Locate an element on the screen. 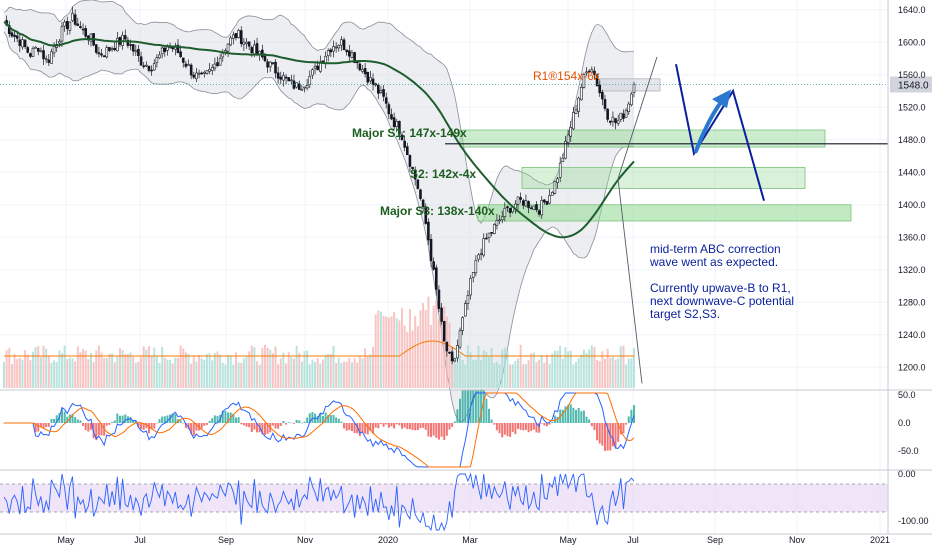 This screenshot has width=932, height=550. price-tick-label: 1240.0 is located at coordinates (912, 335).